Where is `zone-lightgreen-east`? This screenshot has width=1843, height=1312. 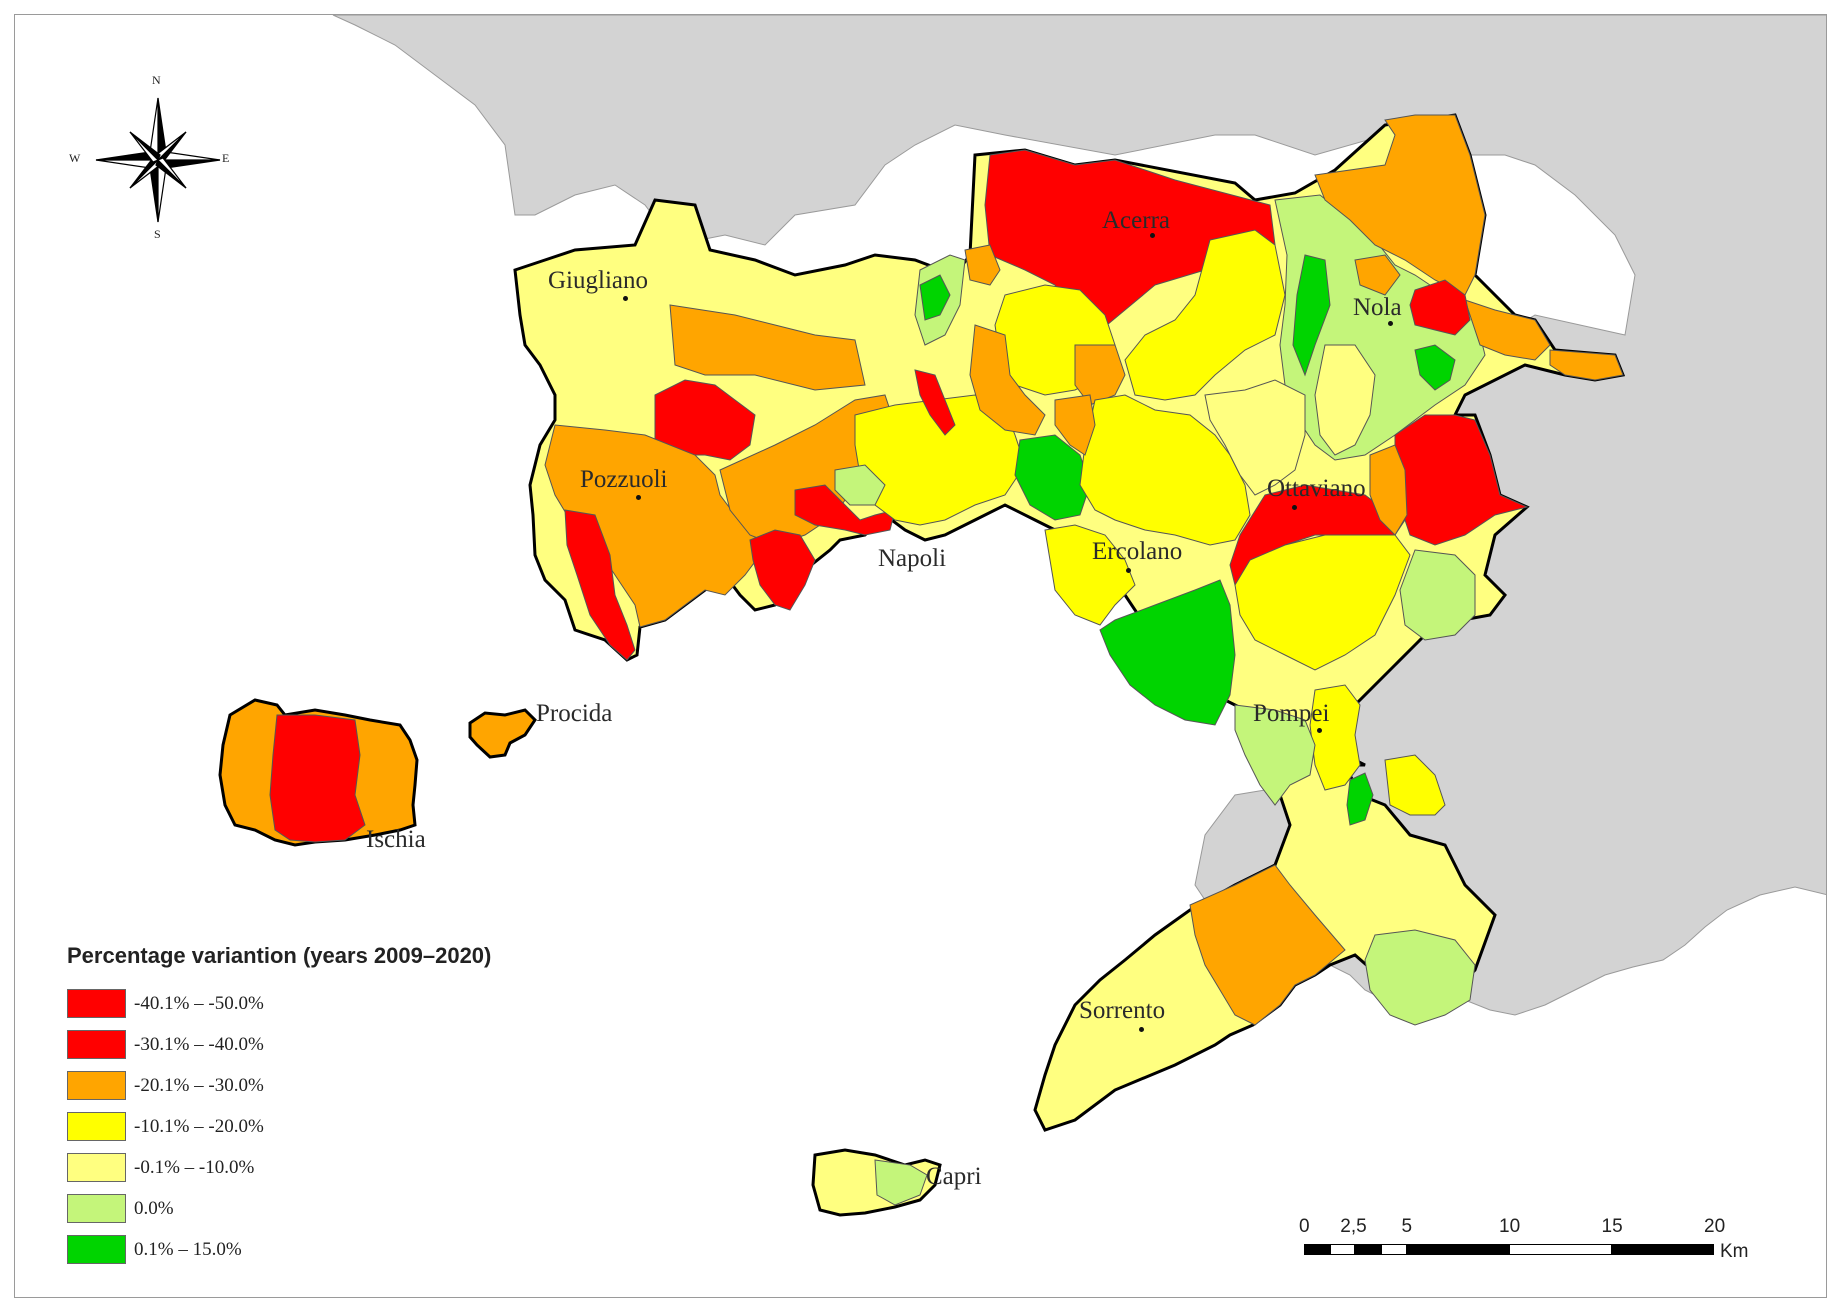
zone-lightgreen-east is located at coordinates (1437, 595).